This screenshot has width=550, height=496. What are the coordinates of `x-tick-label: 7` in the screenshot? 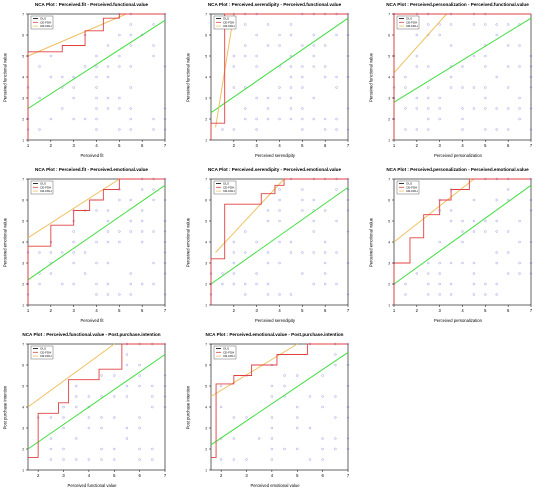 It's located at (531, 310).